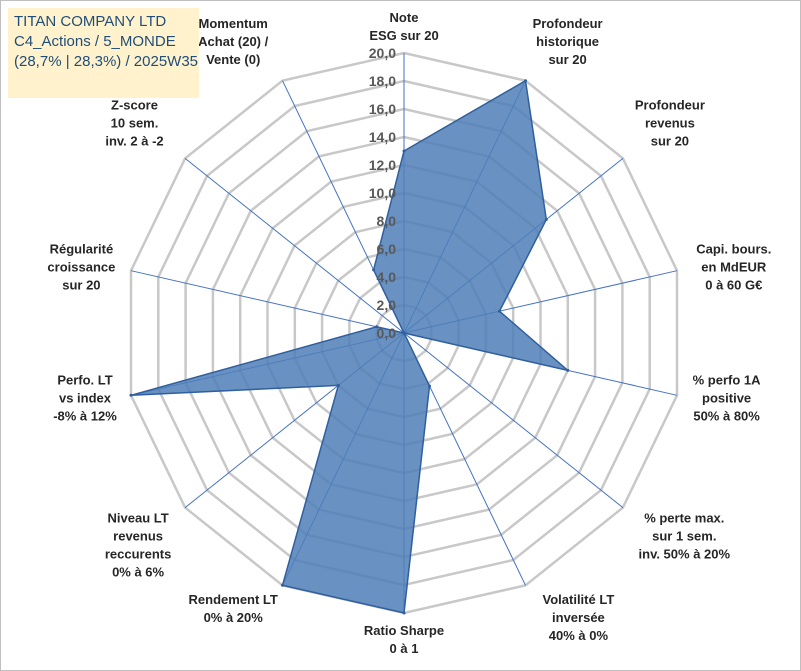 Image resolution: width=801 pixels, height=671 pixels. Describe the element at coordinates (403, 35) in the screenshot. I see `axis-label-0-line-1: ESG sur 20` at that location.